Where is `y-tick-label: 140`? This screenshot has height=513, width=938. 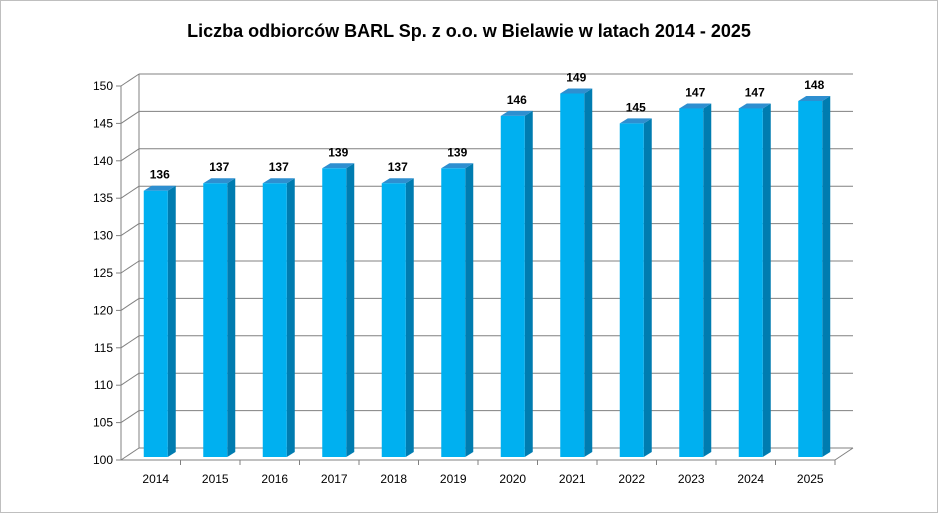
y-tick-label: 140 is located at coordinates (103, 161).